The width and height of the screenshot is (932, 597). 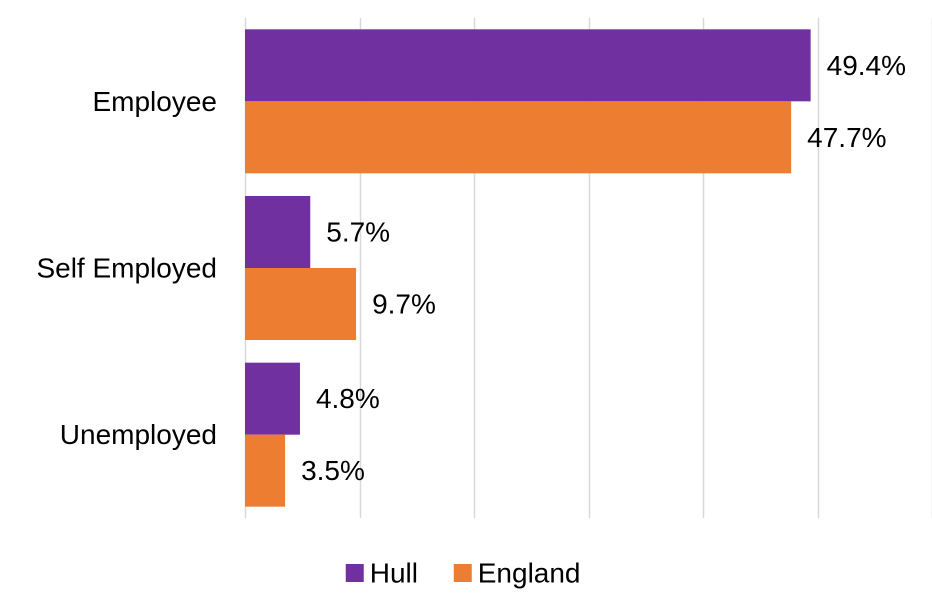 What do you see at coordinates (354, 573) in the screenshot?
I see `legend-swatch-hull` at bounding box center [354, 573].